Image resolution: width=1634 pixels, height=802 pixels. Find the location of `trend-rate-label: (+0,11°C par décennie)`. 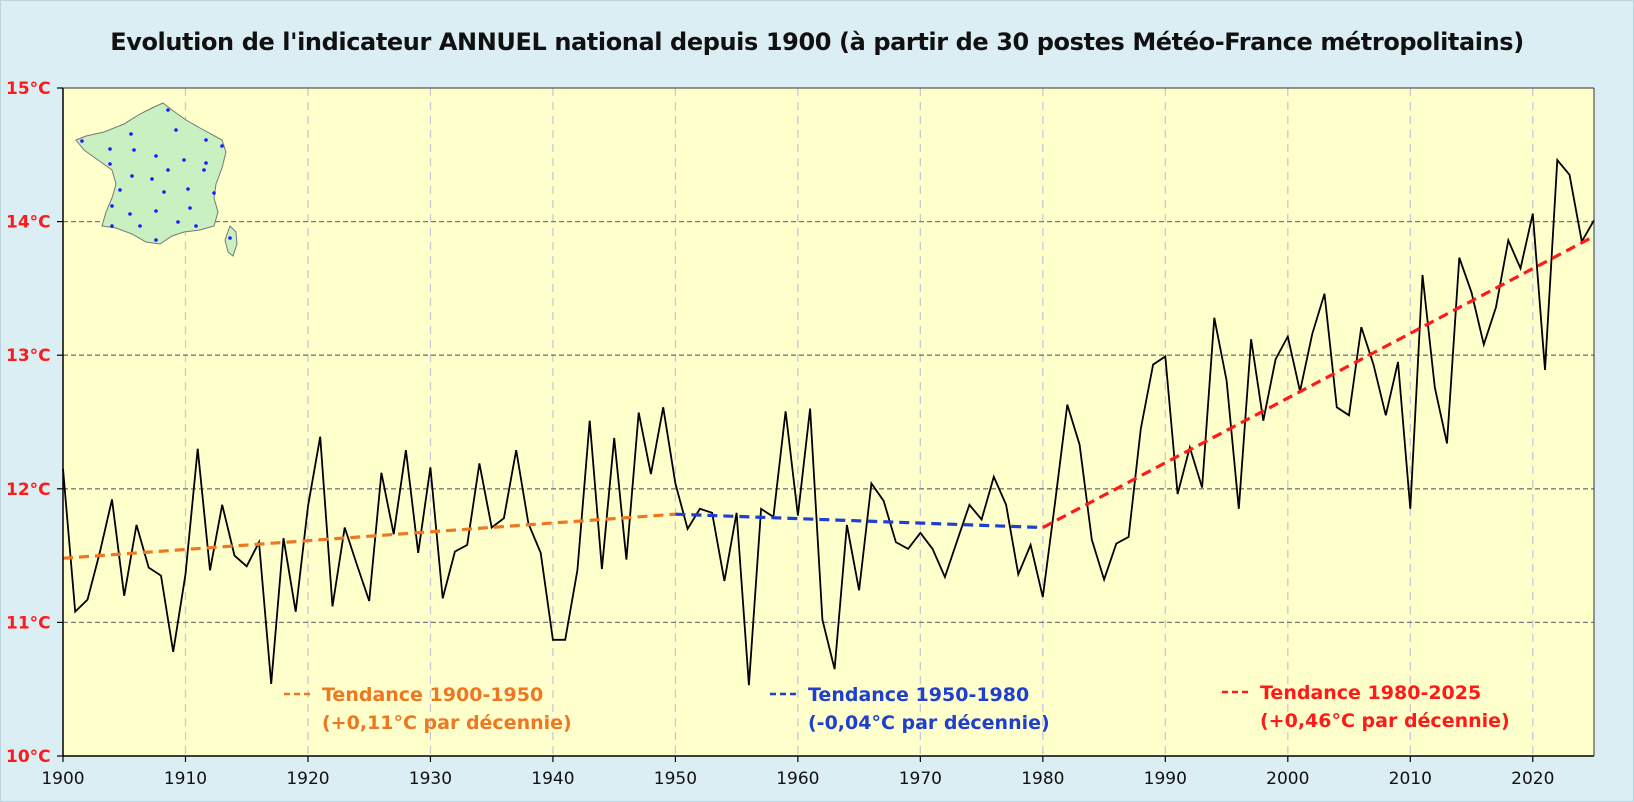

trend-rate-label: (+0,11°C par décennie) is located at coordinates (447, 723).